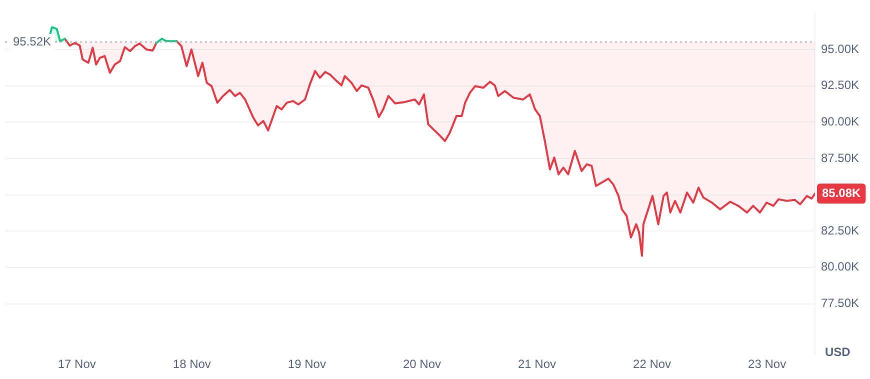  I want to click on y-axis-title: USD, so click(838, 351).